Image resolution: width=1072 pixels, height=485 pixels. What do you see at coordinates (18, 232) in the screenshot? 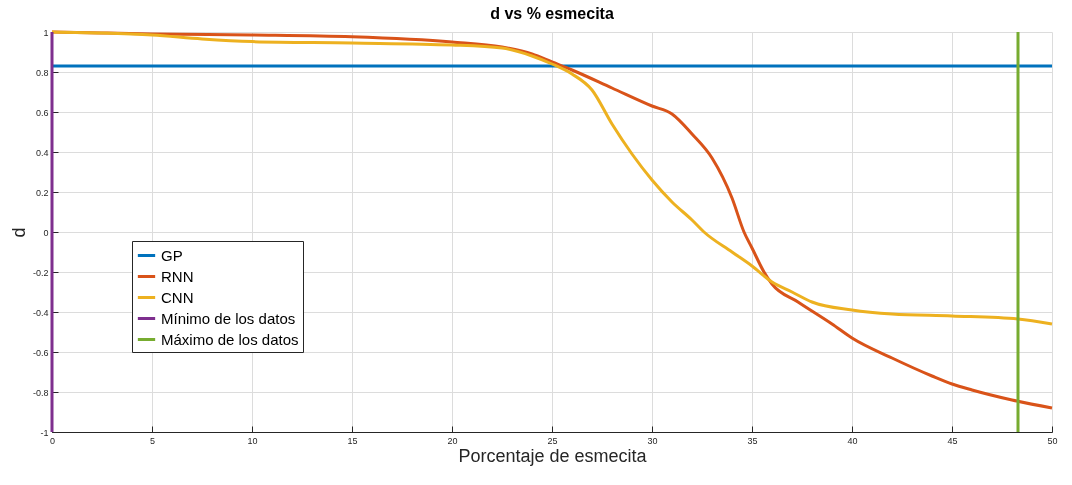
I see `y-axis-title: d` at bounding box center [18, 232].